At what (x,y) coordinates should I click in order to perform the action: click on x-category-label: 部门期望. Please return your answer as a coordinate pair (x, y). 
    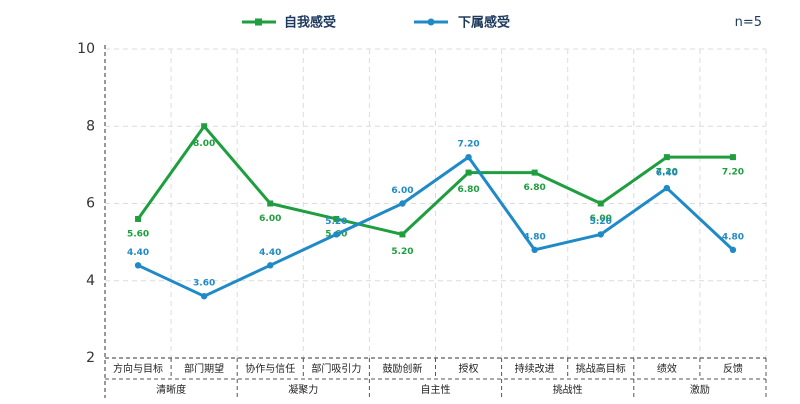
    Looking at the image, I should click on (204, 368).